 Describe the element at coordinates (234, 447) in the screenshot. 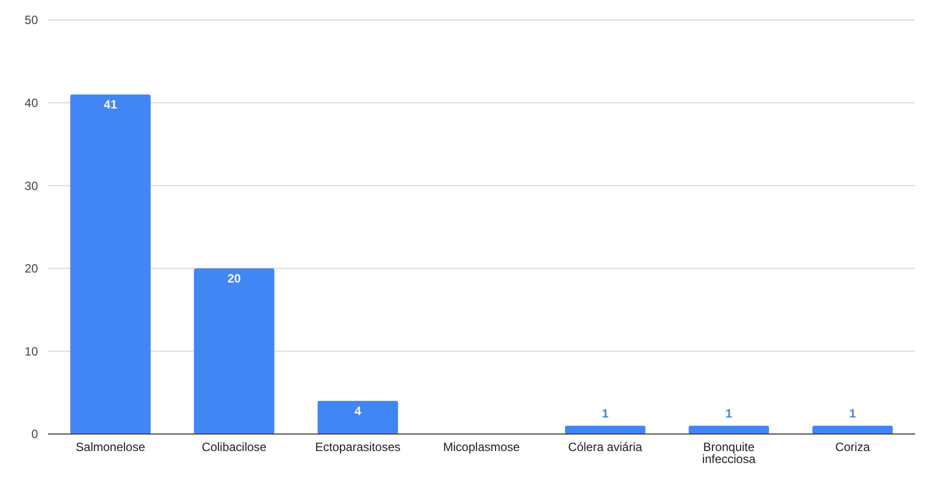

I see `x-tick-label: Colibacilose` at that location.